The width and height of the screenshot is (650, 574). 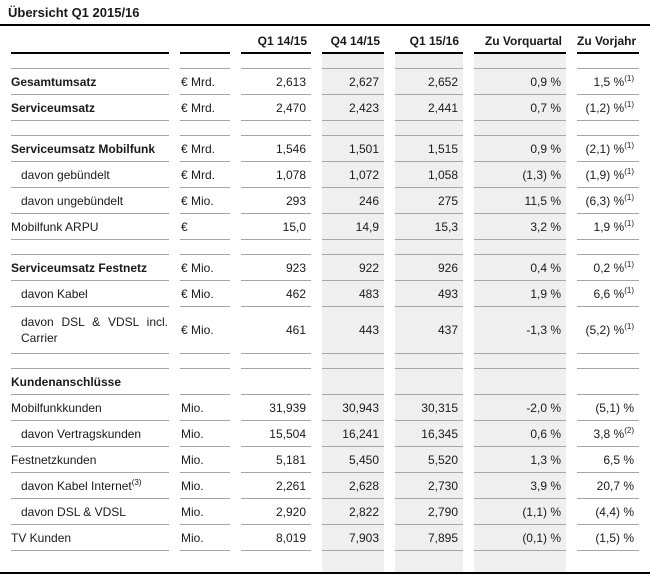 I want to click on col-header-unit, so click(x=205, y=40).